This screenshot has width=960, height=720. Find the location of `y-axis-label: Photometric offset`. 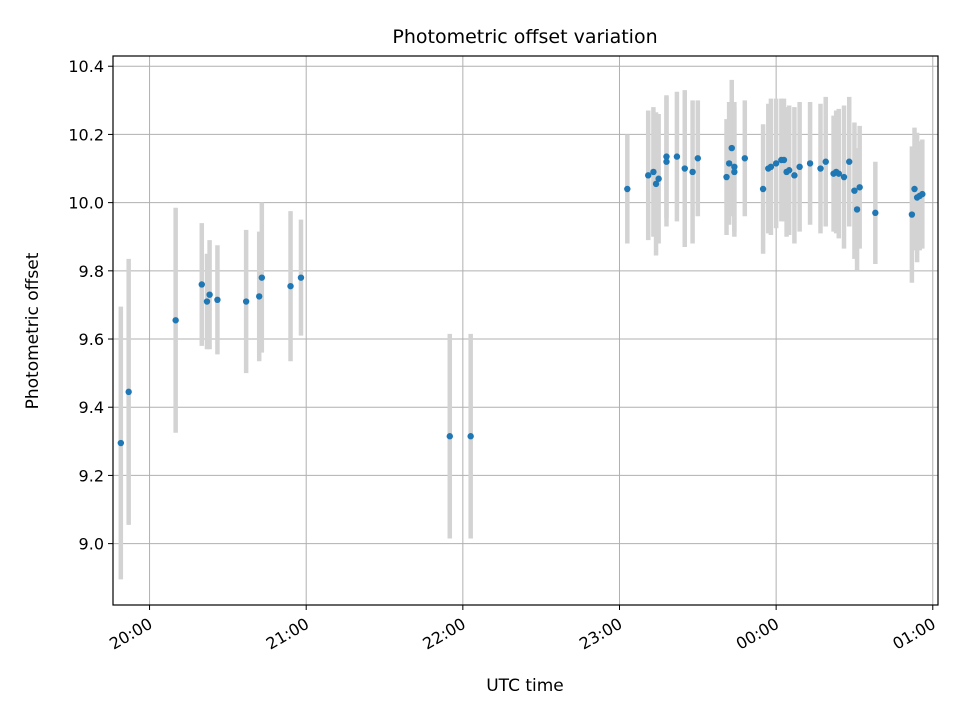

y-axis-label: Photometric offset is located at coordinates (33, 330).